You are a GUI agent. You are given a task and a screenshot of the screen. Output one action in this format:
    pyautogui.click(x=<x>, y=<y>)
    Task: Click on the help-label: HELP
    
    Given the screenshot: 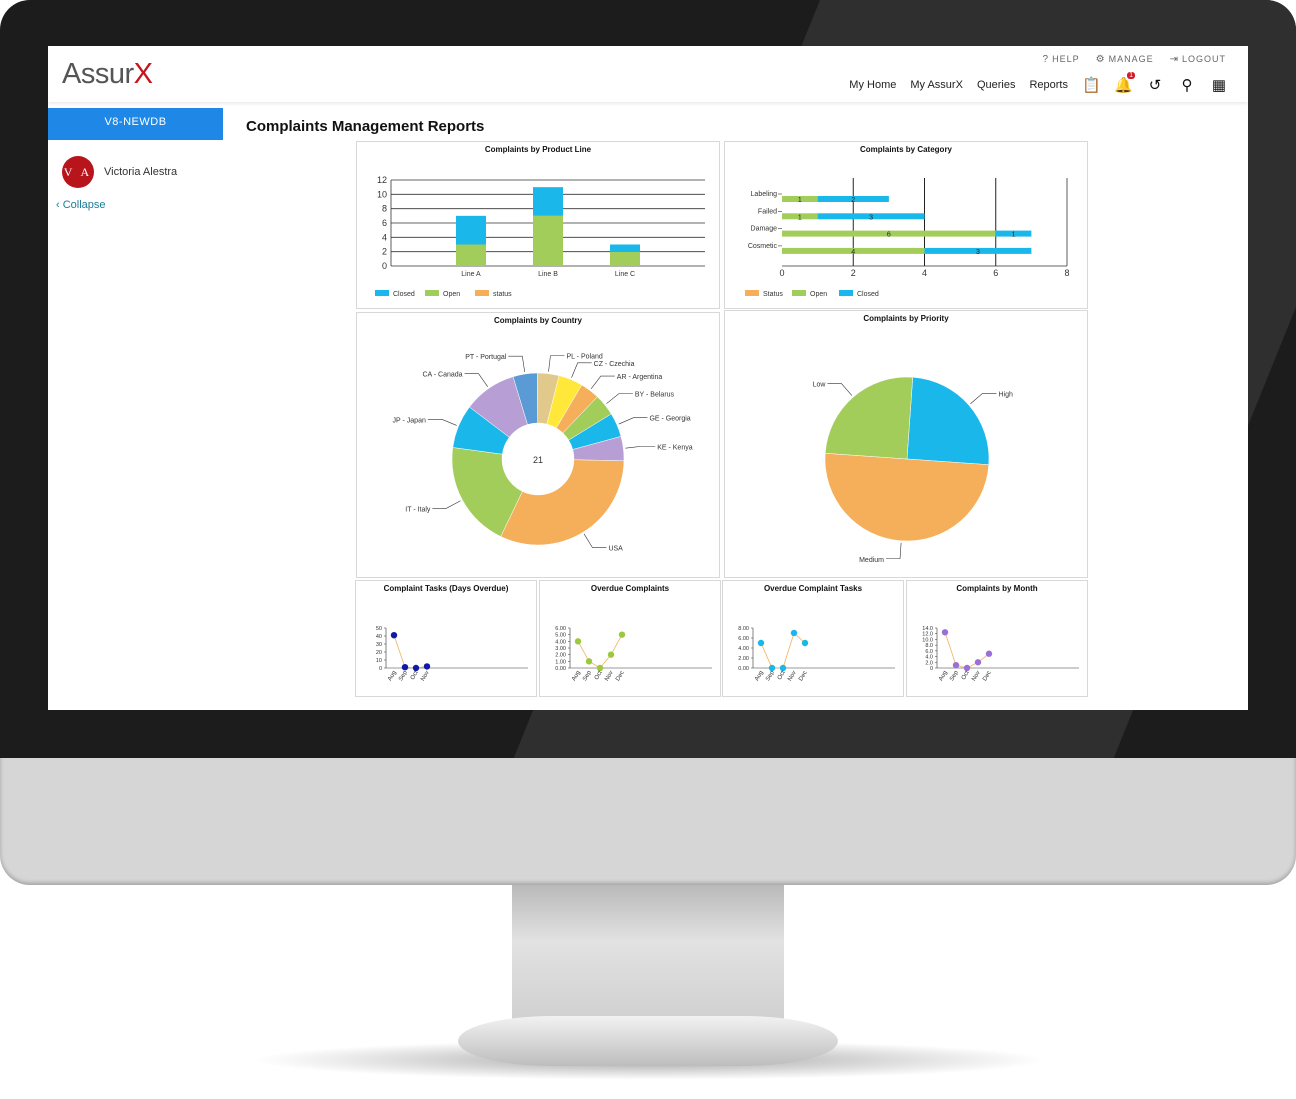 What is the action you would take?
    pyautogui.click(x=1066, y=59)
    